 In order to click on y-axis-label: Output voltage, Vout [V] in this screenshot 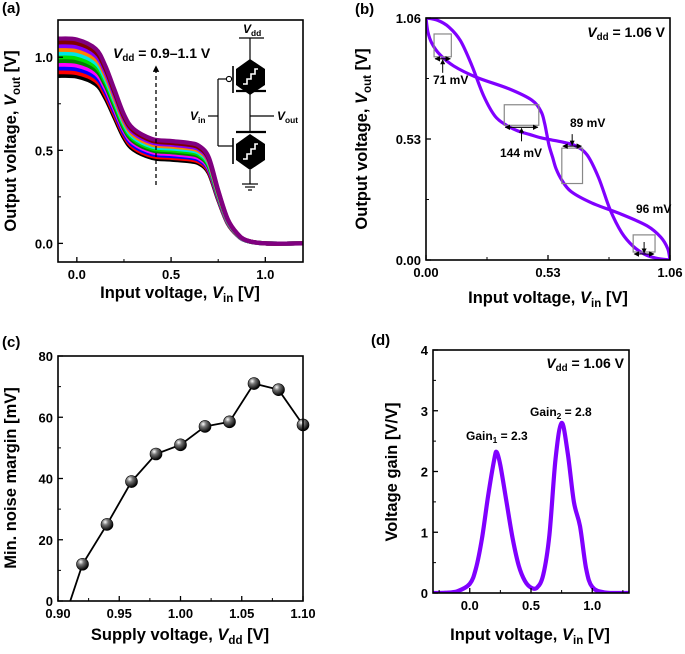, I will do `click(12, 140)`.